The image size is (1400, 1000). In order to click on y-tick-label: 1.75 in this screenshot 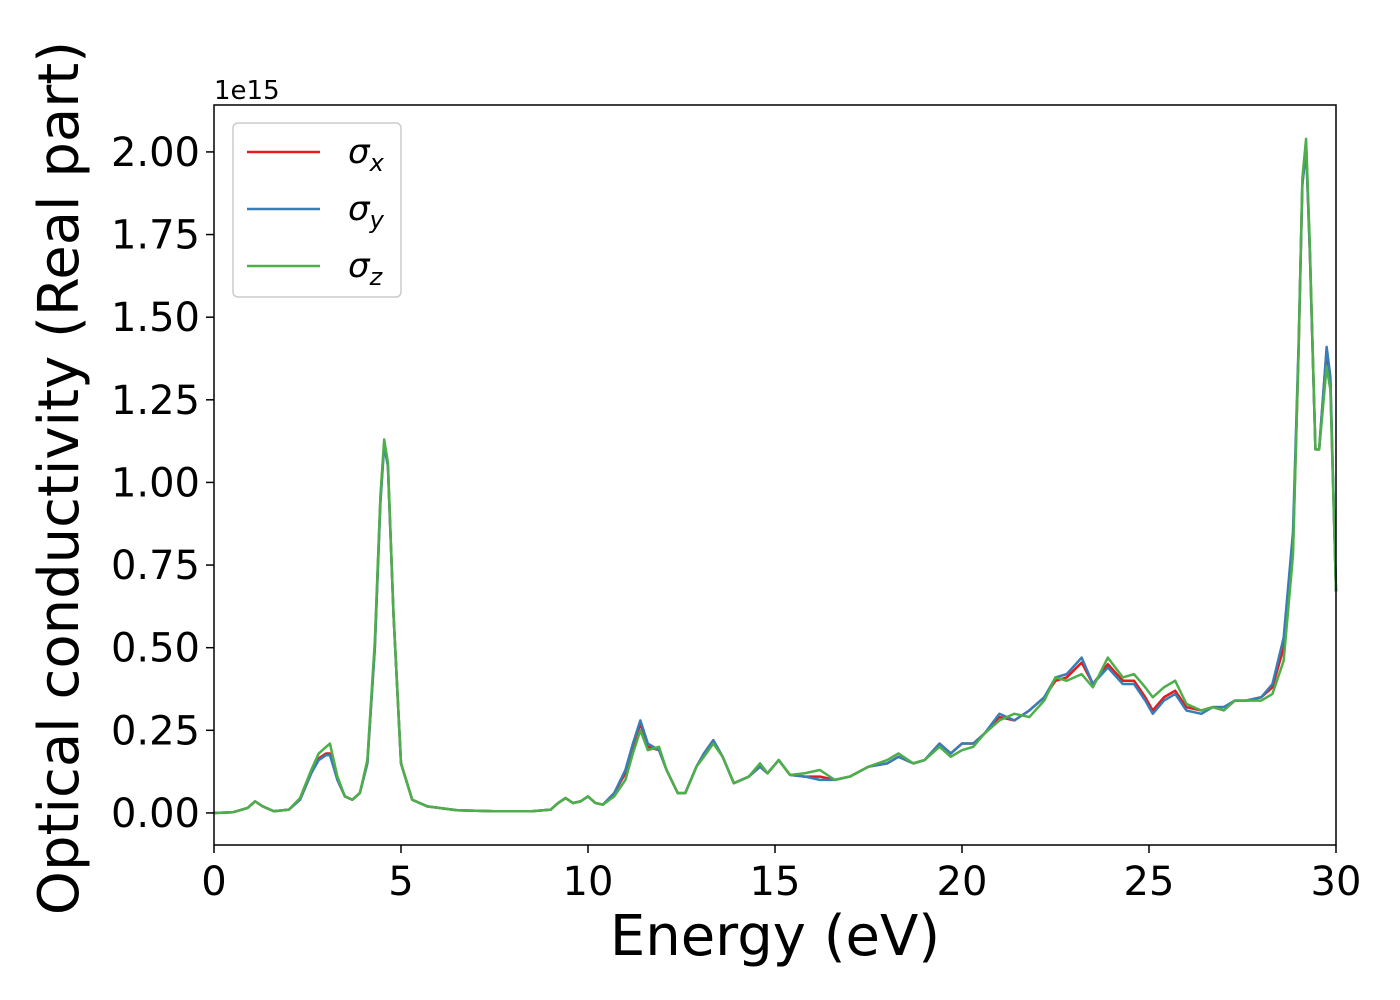, I will do `click(155, 236)`.